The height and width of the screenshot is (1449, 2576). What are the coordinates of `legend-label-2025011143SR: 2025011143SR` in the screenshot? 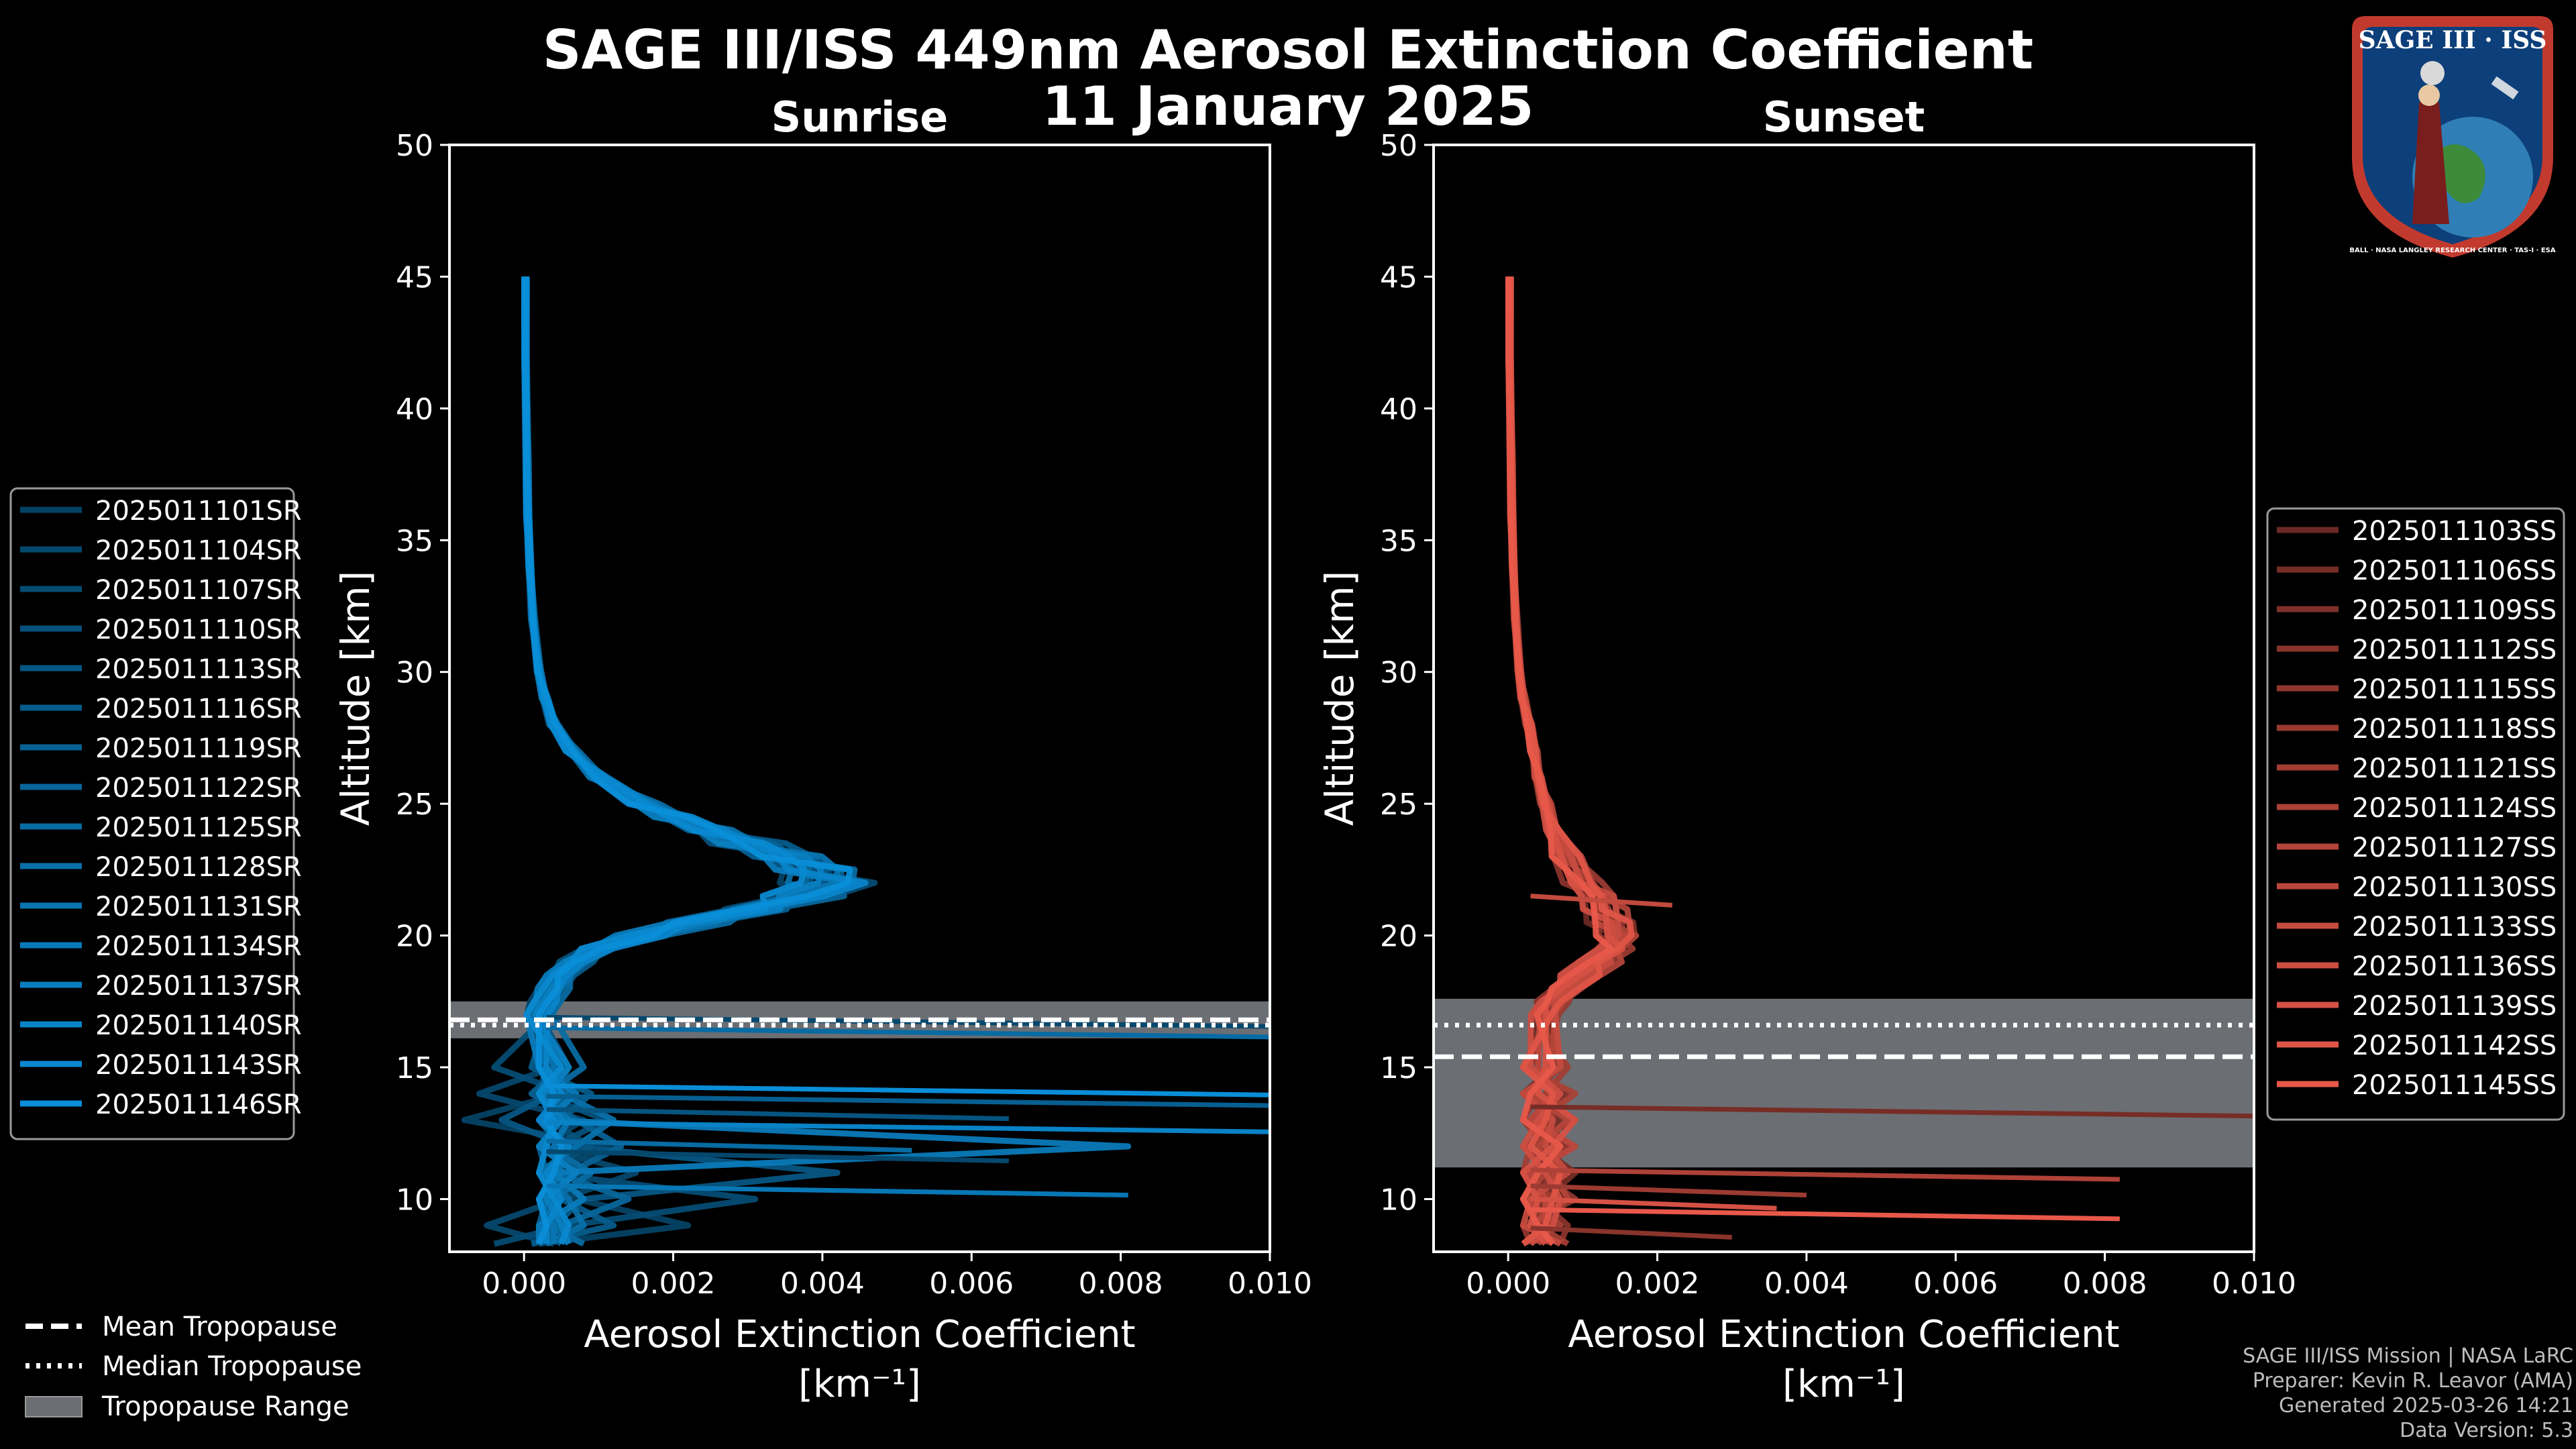 It's located at (198, 1065).